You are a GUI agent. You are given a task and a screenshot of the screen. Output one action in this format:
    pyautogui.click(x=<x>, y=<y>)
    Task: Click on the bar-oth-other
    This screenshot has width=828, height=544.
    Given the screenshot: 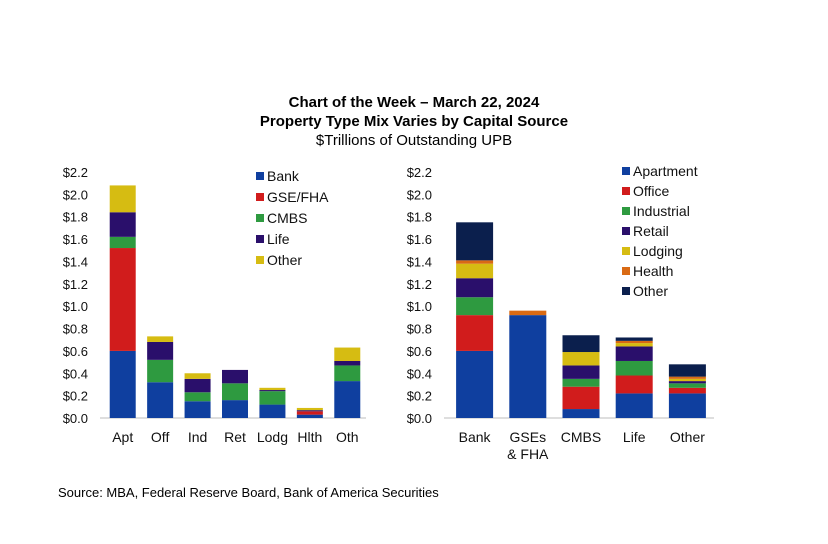 What is the action you would take?
    pyautogui.click(x=347, y=354)
    